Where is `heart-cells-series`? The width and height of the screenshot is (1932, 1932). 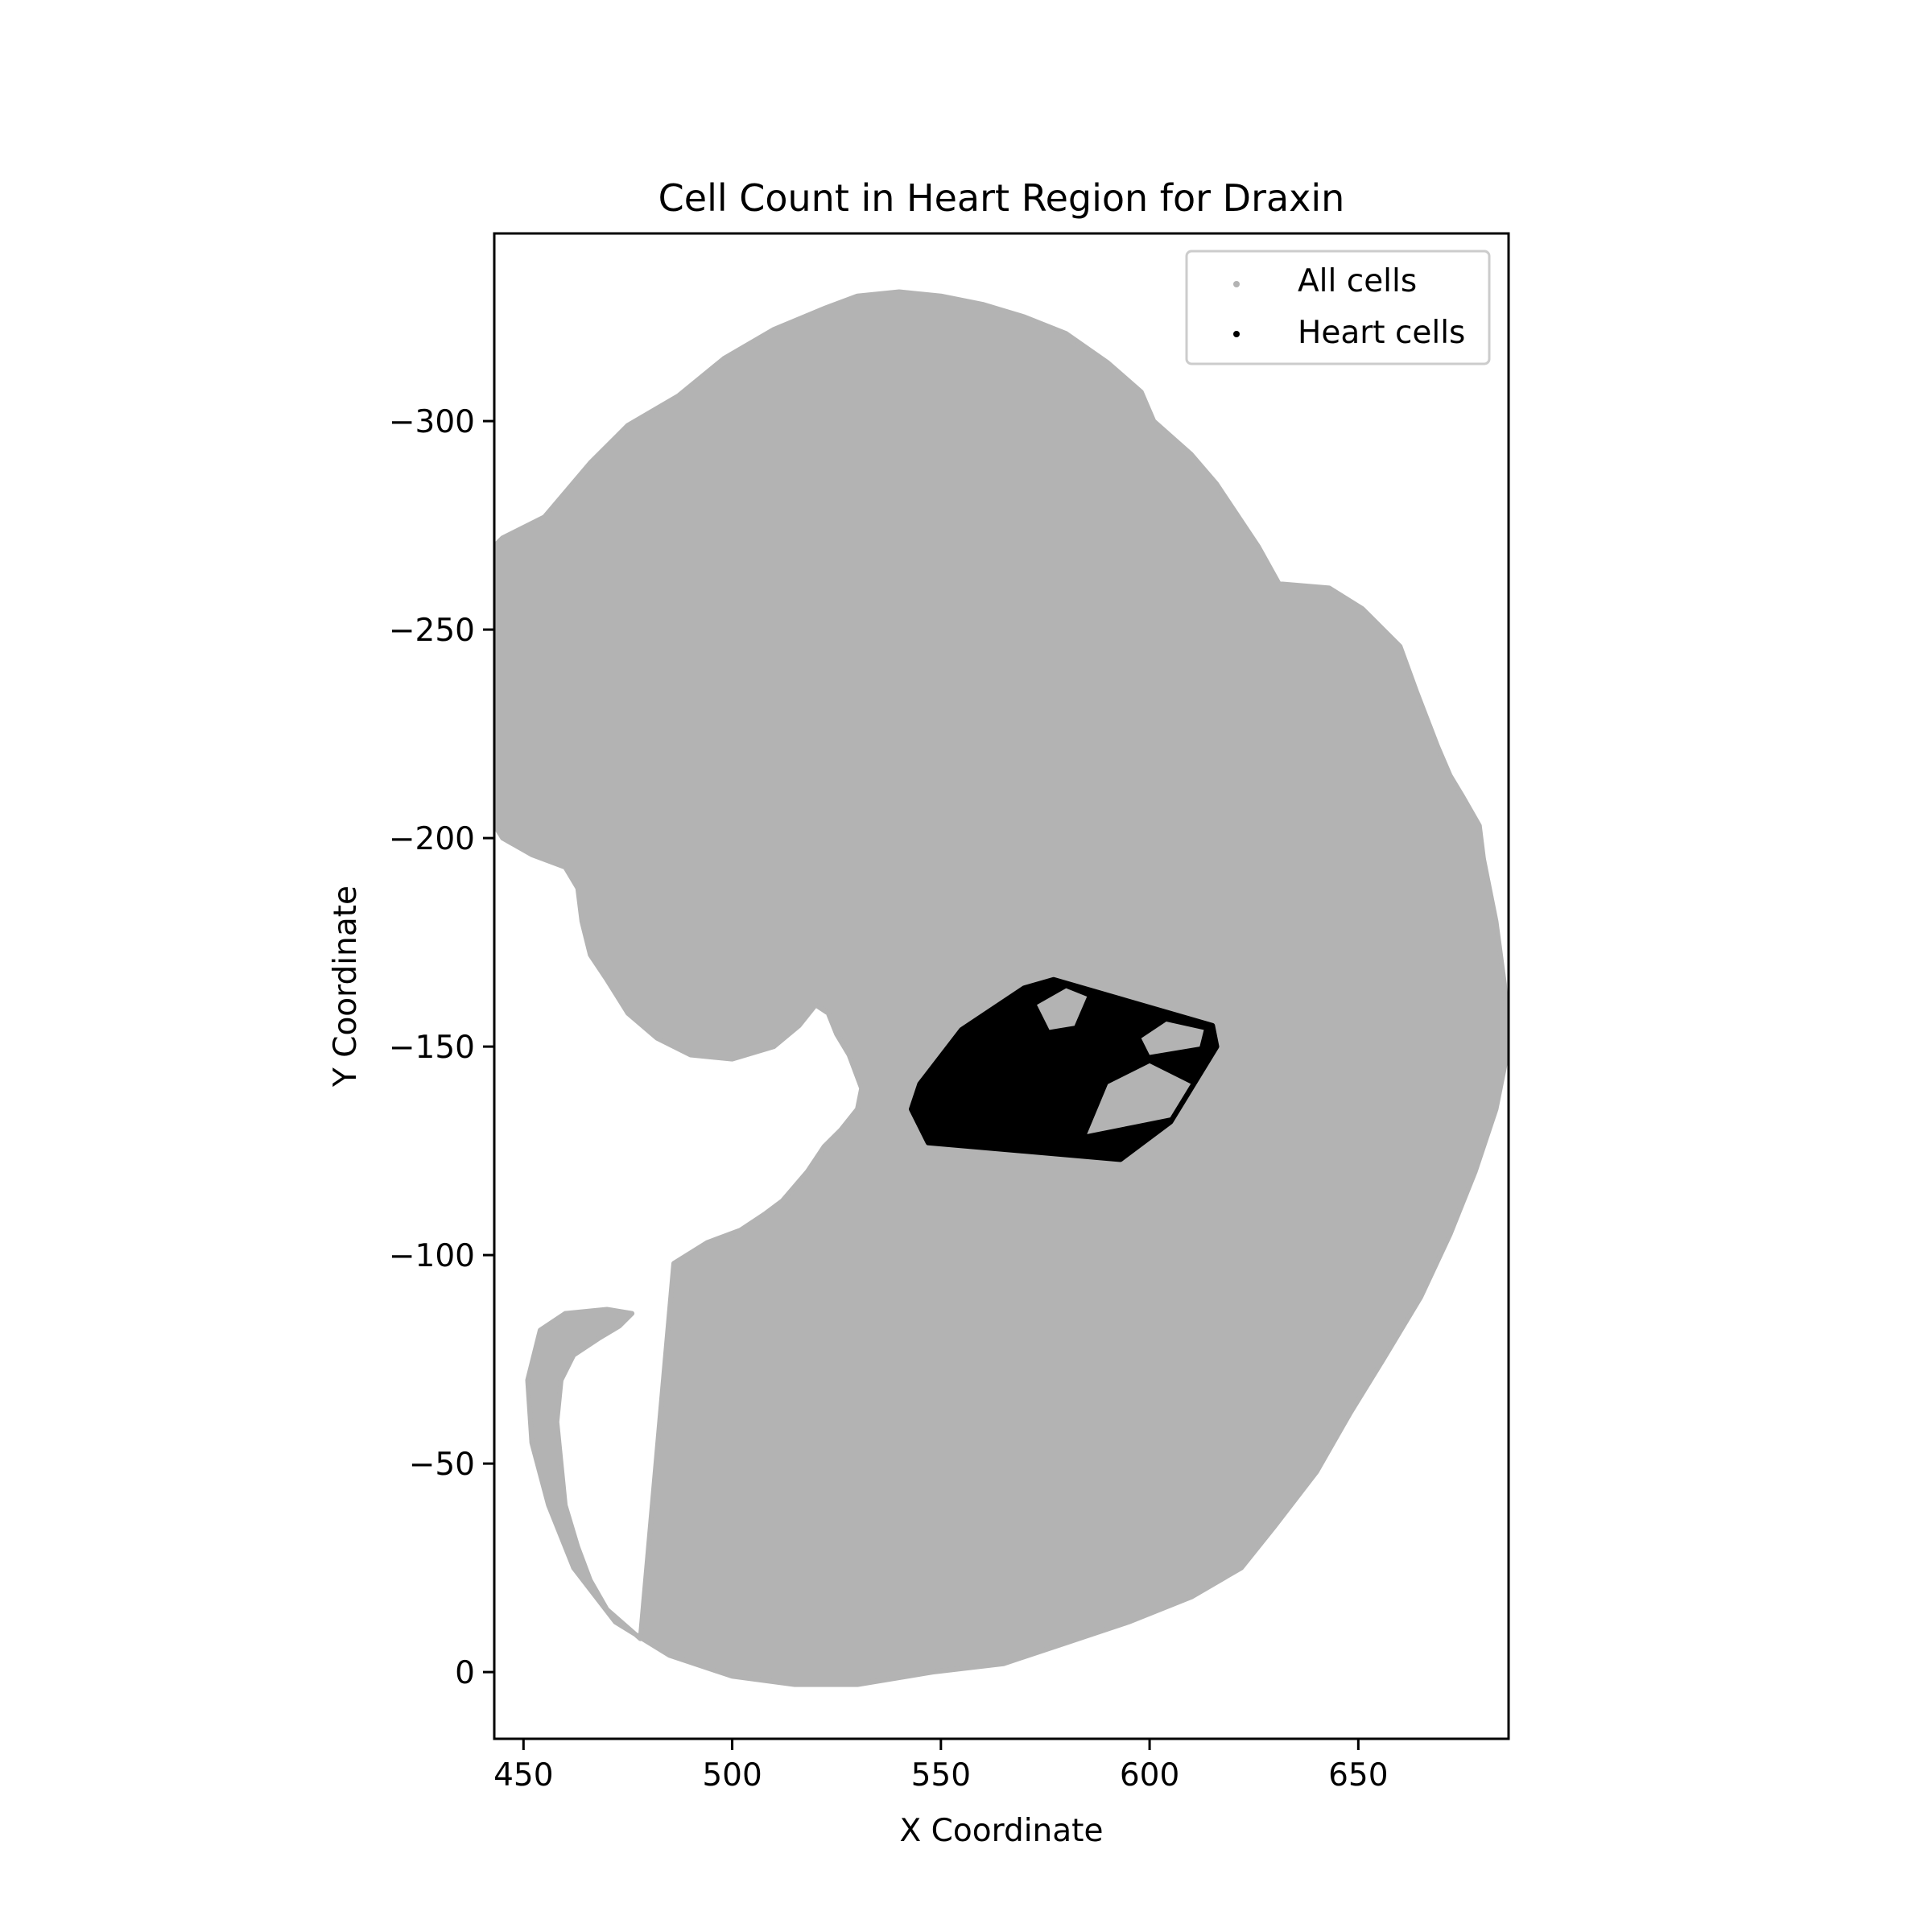
heart-cells-series is located at coordinates (1064, 1069).